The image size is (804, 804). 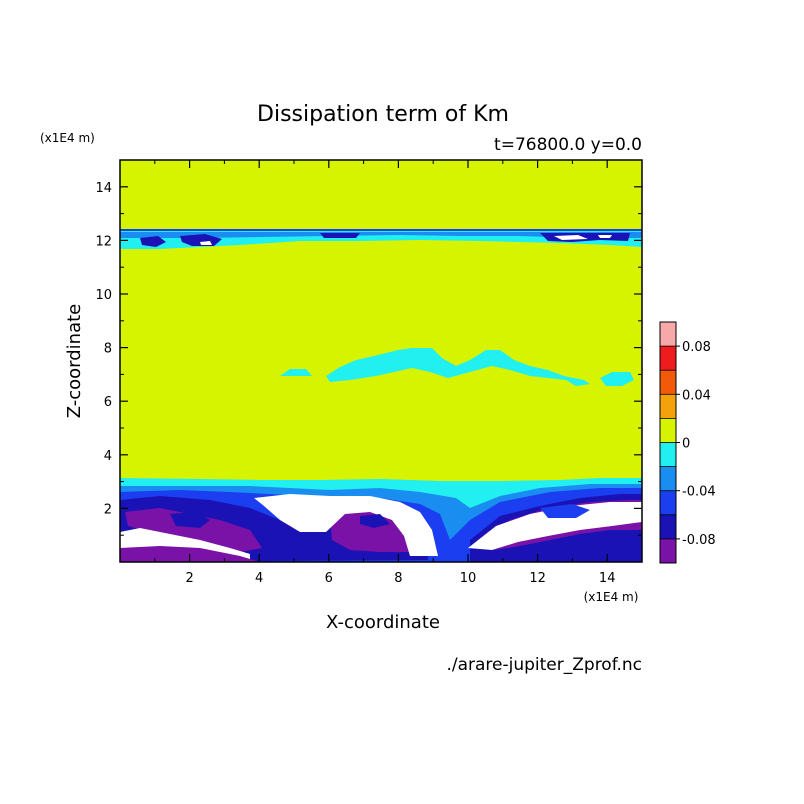 What do you see at coordinates (383, 114) in the screenshot?
I see `chart-title: Dissipation term of Km` at bounding box center [383, 114].